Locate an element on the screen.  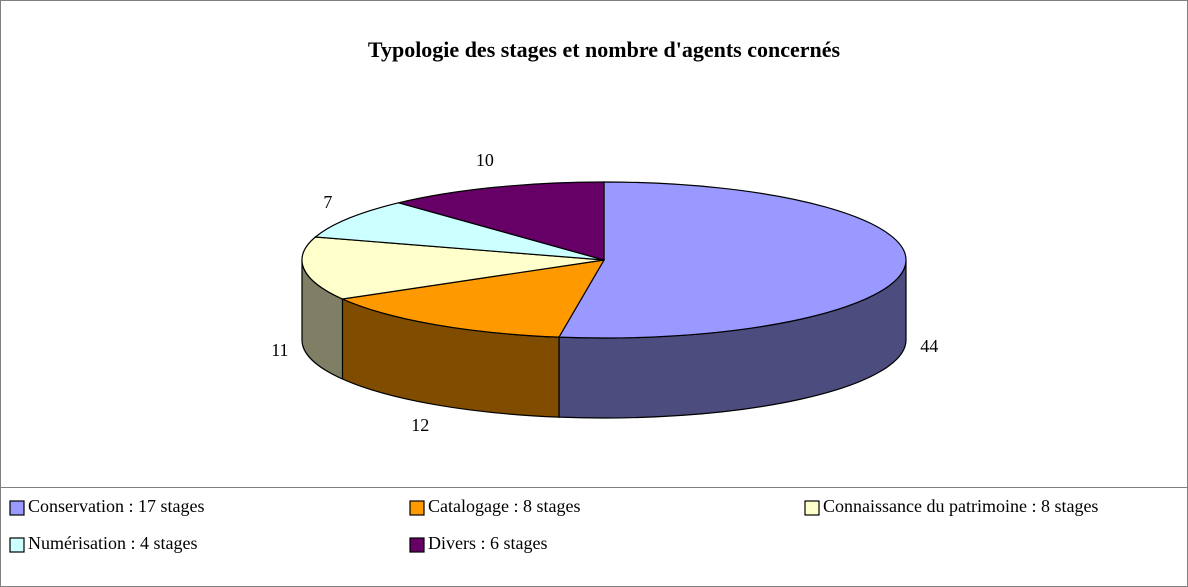
data-label: 44 is located at coordinates (929, 346).